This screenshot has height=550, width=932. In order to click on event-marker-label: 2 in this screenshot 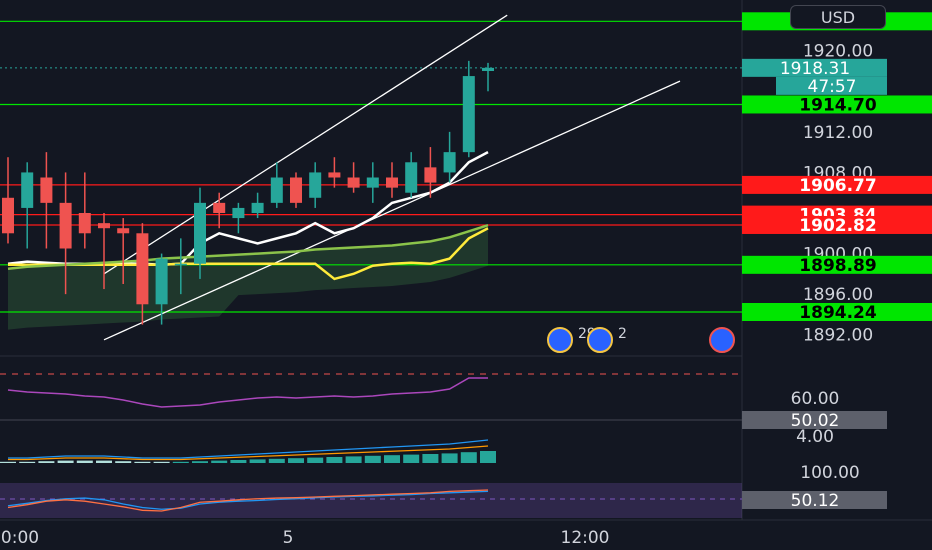, I will do `click(622, 334)`.